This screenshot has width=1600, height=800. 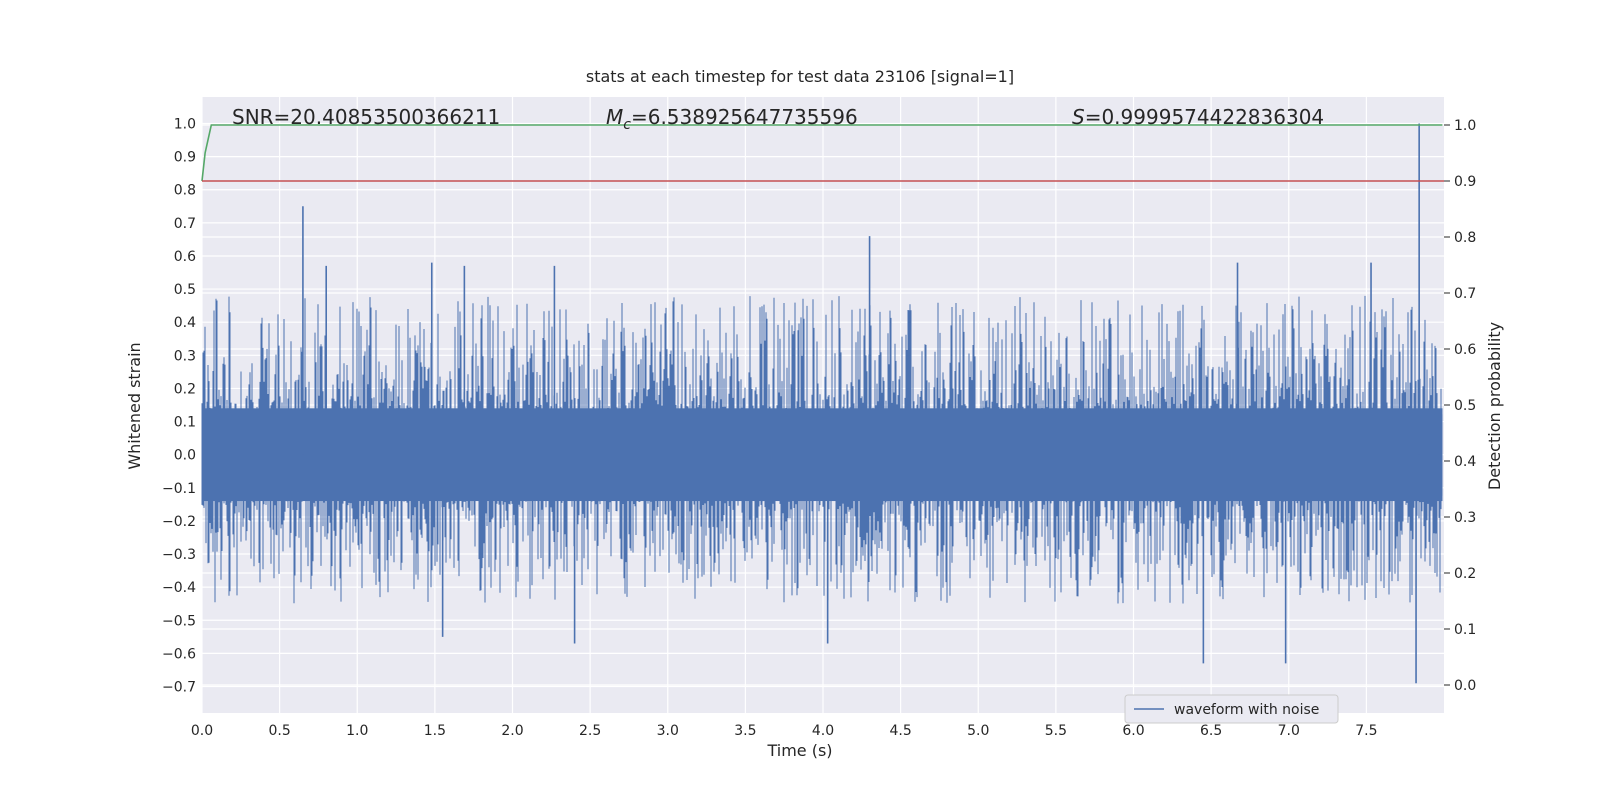 What do you see at coordinates (1198, 117) in the screenshot?
I see `score-annotation: S=0.9999574422836304` at bounding box center [1198, 117].